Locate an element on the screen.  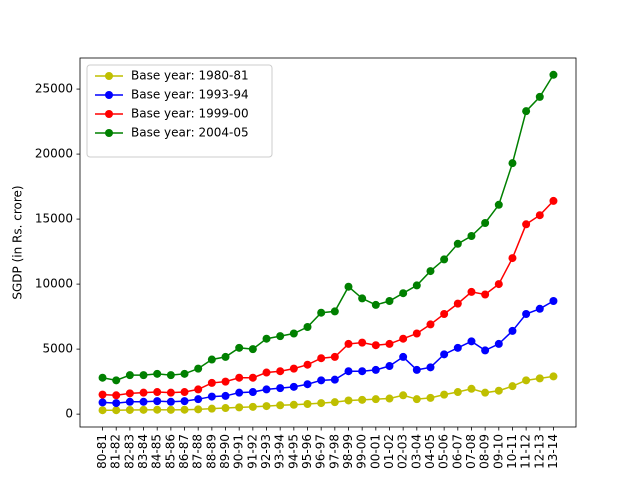
legend-label: Base year: 1993-94 is located at coordinates (190, 95).